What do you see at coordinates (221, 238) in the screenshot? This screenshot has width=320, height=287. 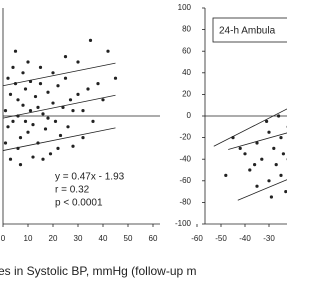 I see `x-tick-label: -50` at bounding box center [221, 238].